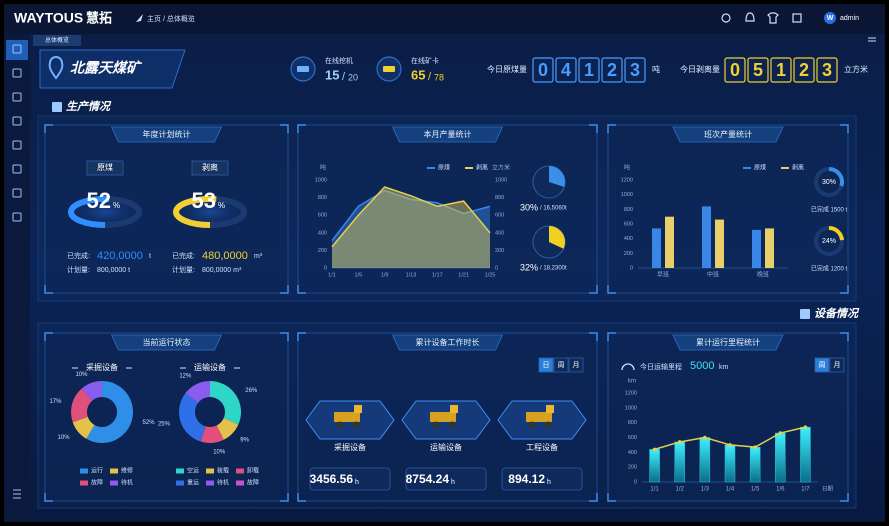  Describe the element at coordinates (750, 17) in the screenshot. I see `bell-icon` at that location.